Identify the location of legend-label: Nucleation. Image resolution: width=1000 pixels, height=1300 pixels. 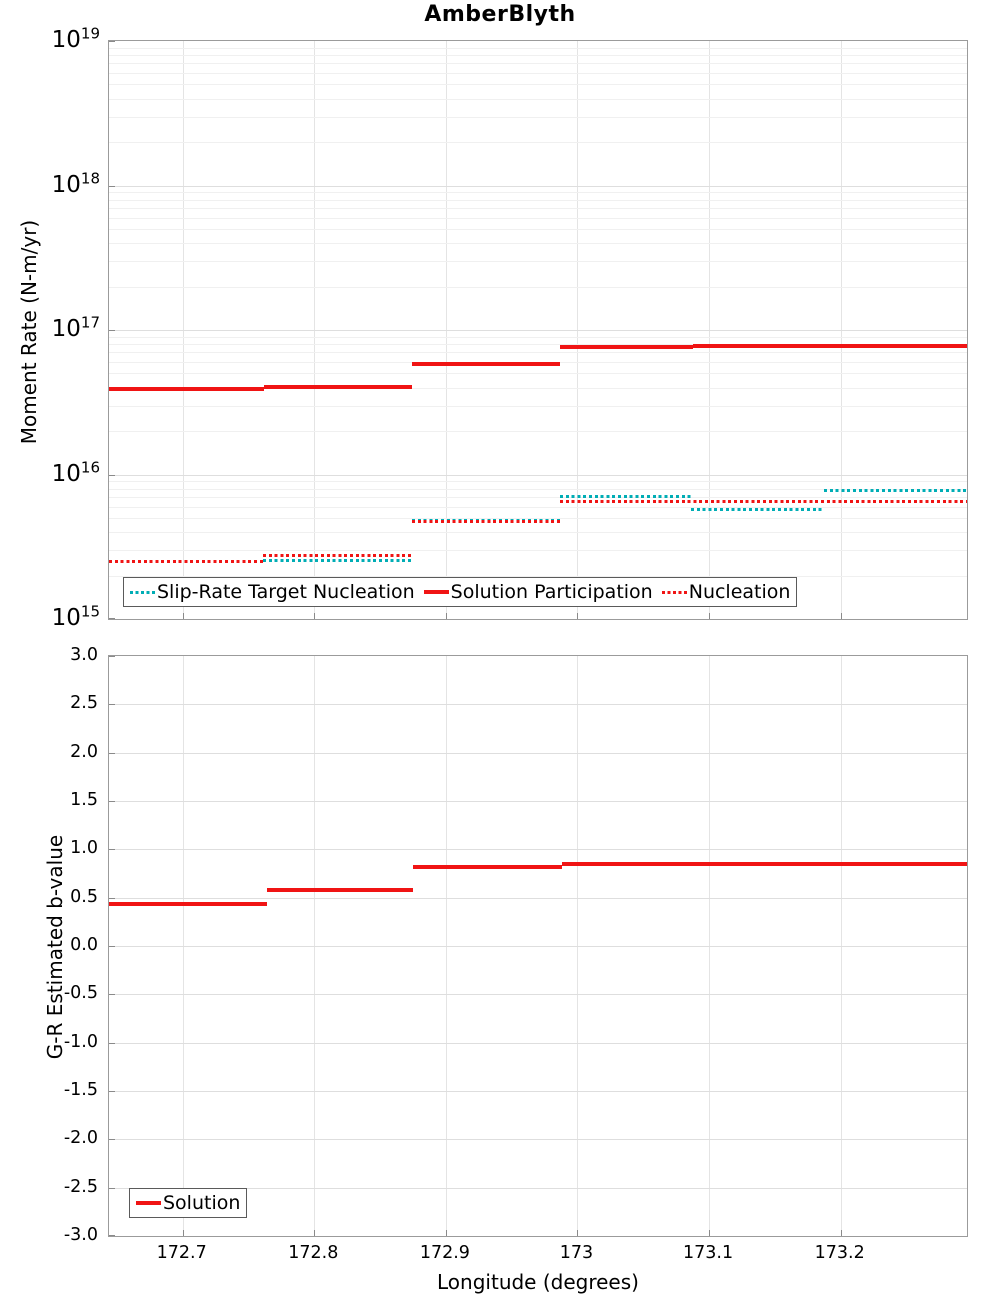
(739, 592).